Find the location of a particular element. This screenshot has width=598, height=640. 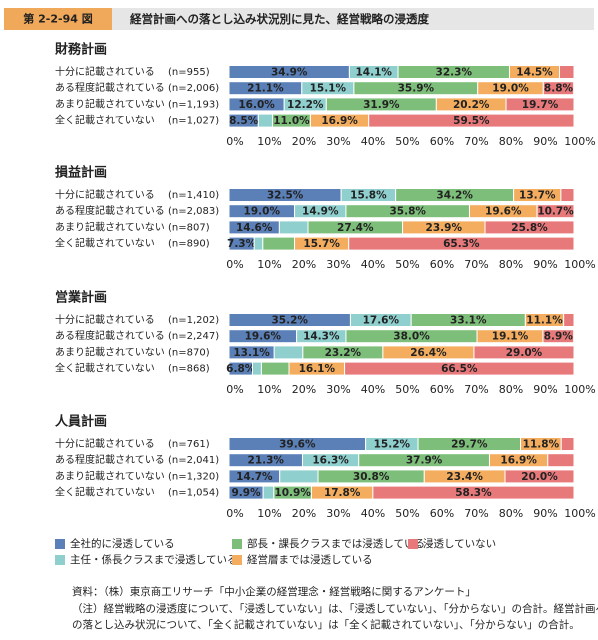

value-label: 17.8% is located at coordinates (342, 493).